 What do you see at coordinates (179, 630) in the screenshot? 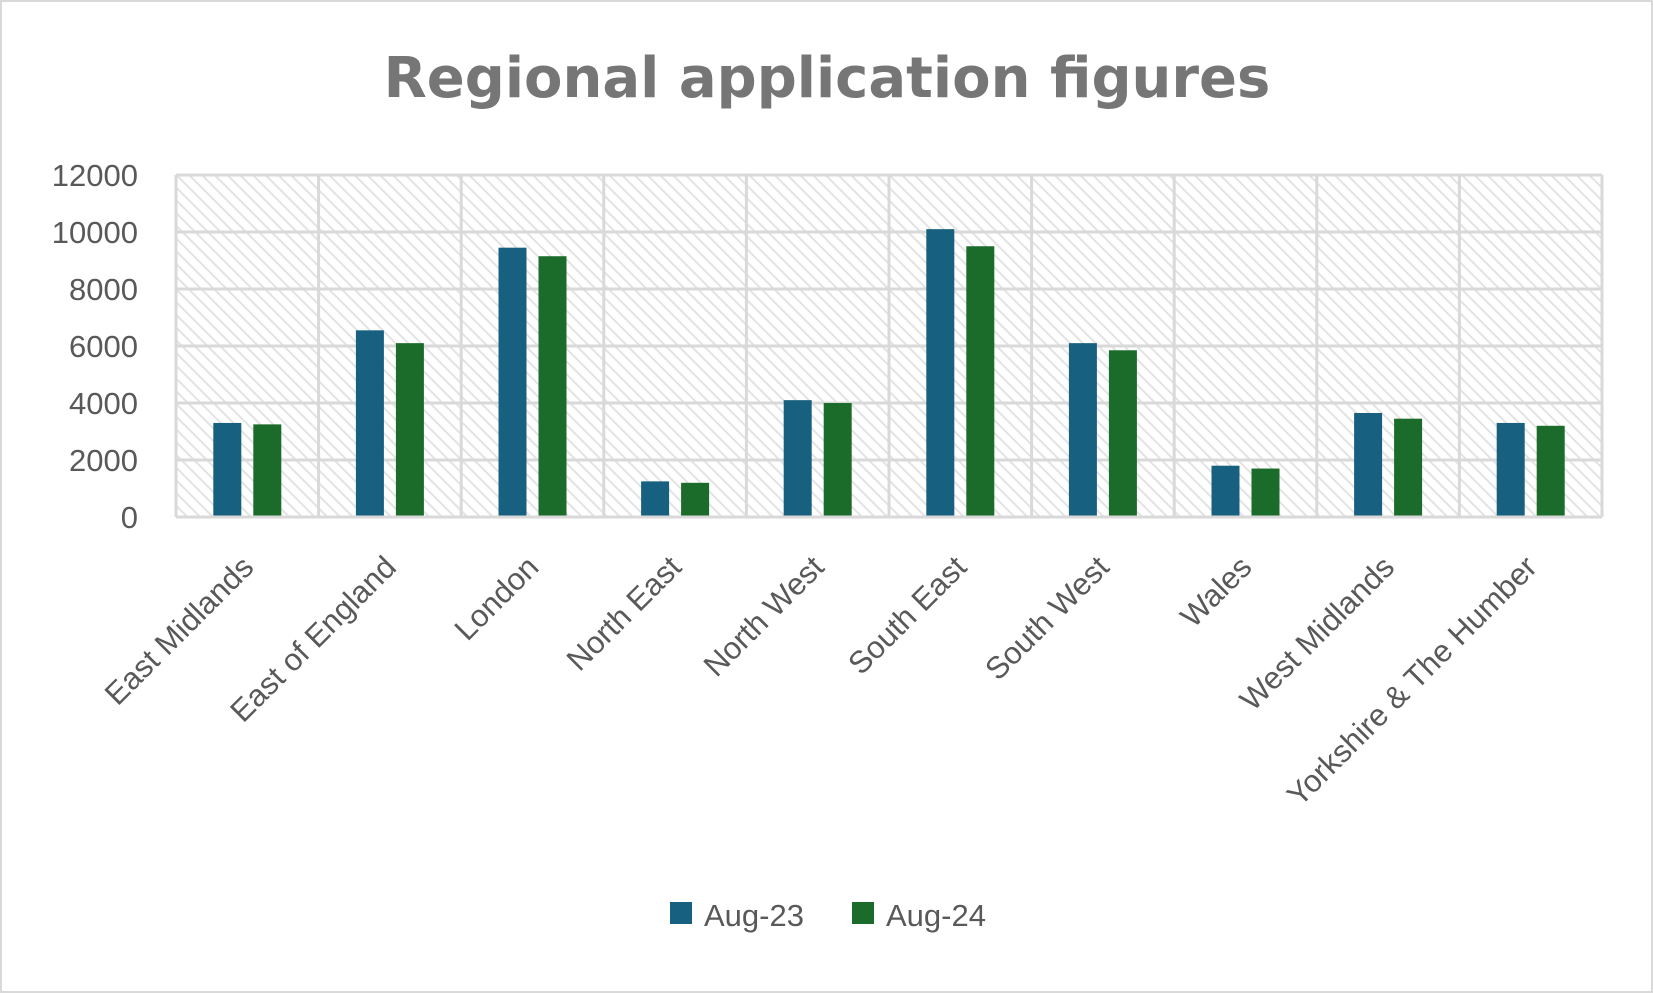
I see `x-category-label: East Midlands` at bounding box center [179, 630].